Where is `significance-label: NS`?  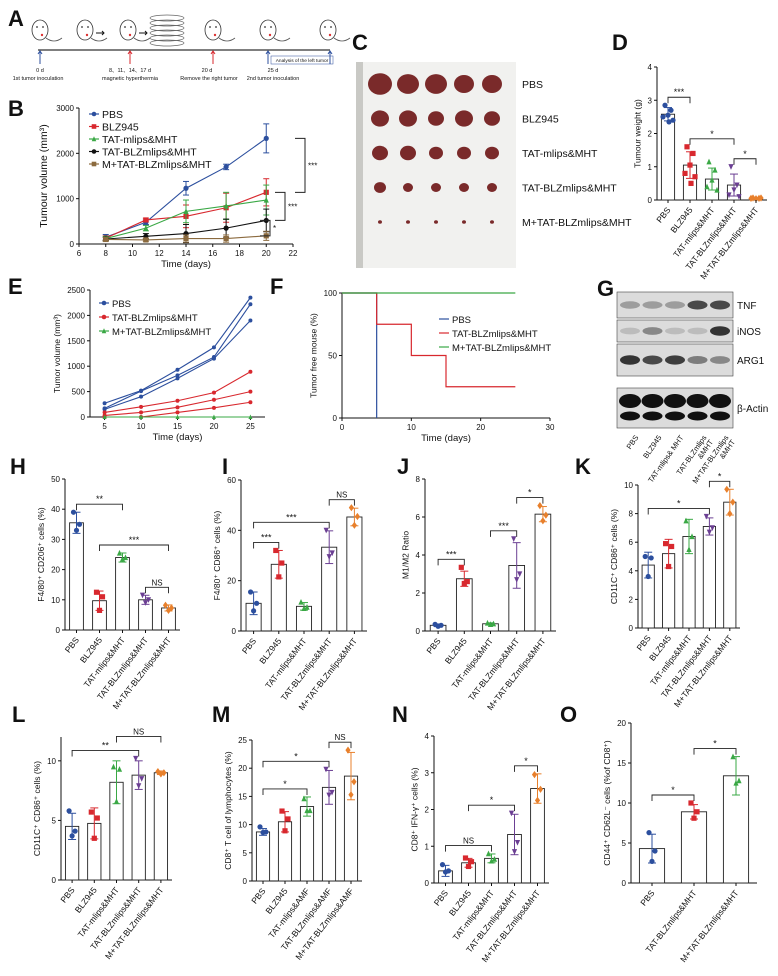 significance-label: NS is located at coordinates (156, 582).